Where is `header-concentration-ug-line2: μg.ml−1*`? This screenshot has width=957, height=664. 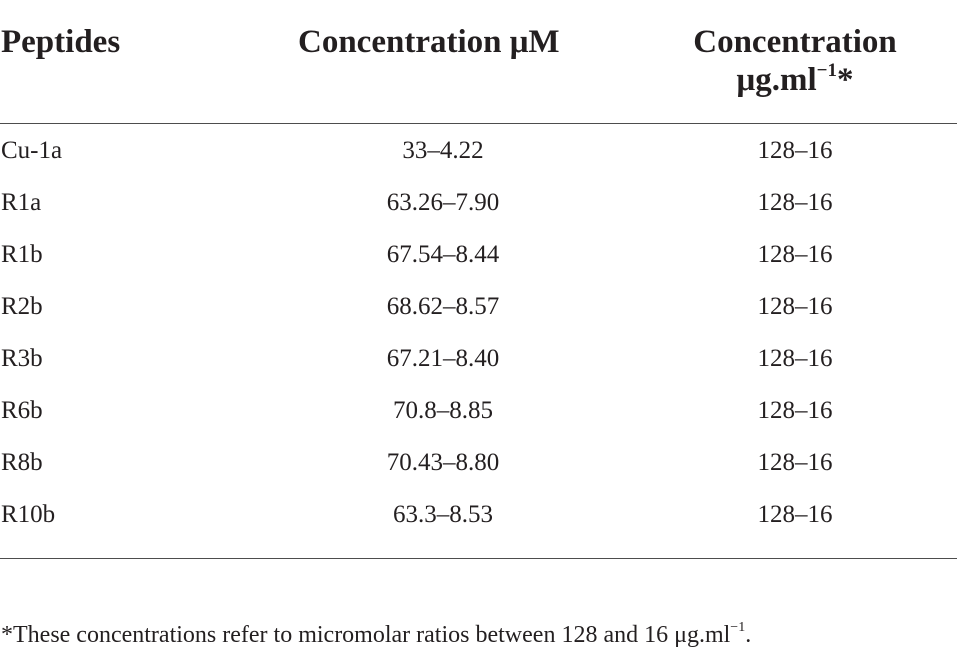 header-concentration-ug-line2: μg.ml−1* is located at coordinates (795, 80).